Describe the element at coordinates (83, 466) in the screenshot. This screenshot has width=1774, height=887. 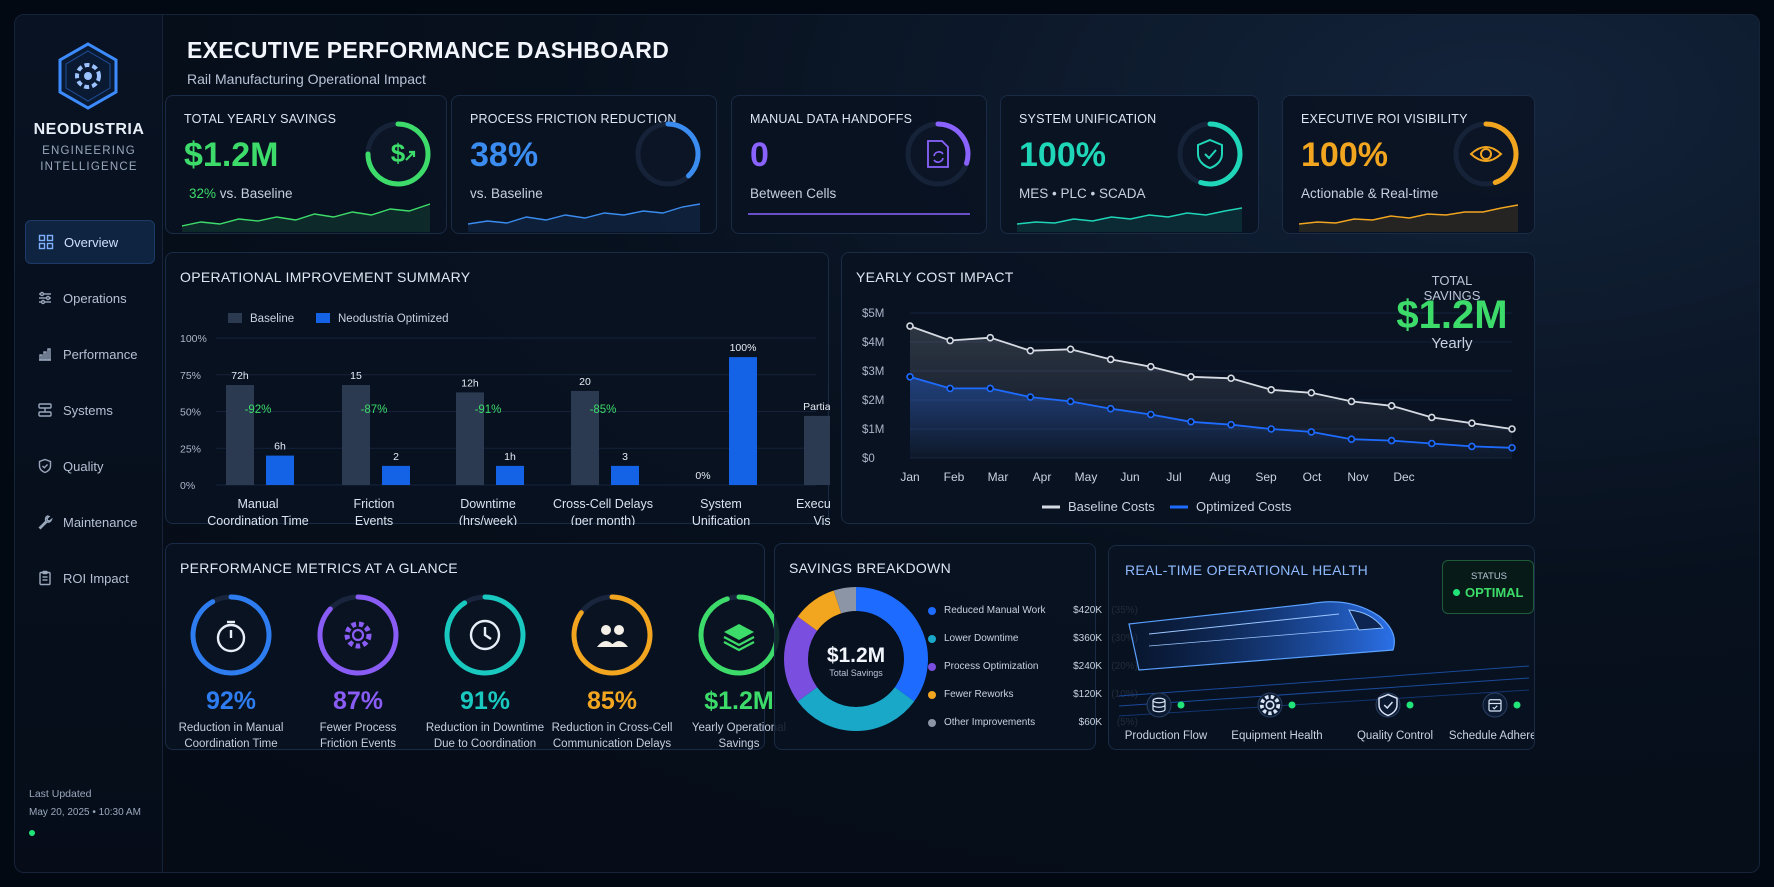
I see `sidebar-item-label: Quality` at that location.